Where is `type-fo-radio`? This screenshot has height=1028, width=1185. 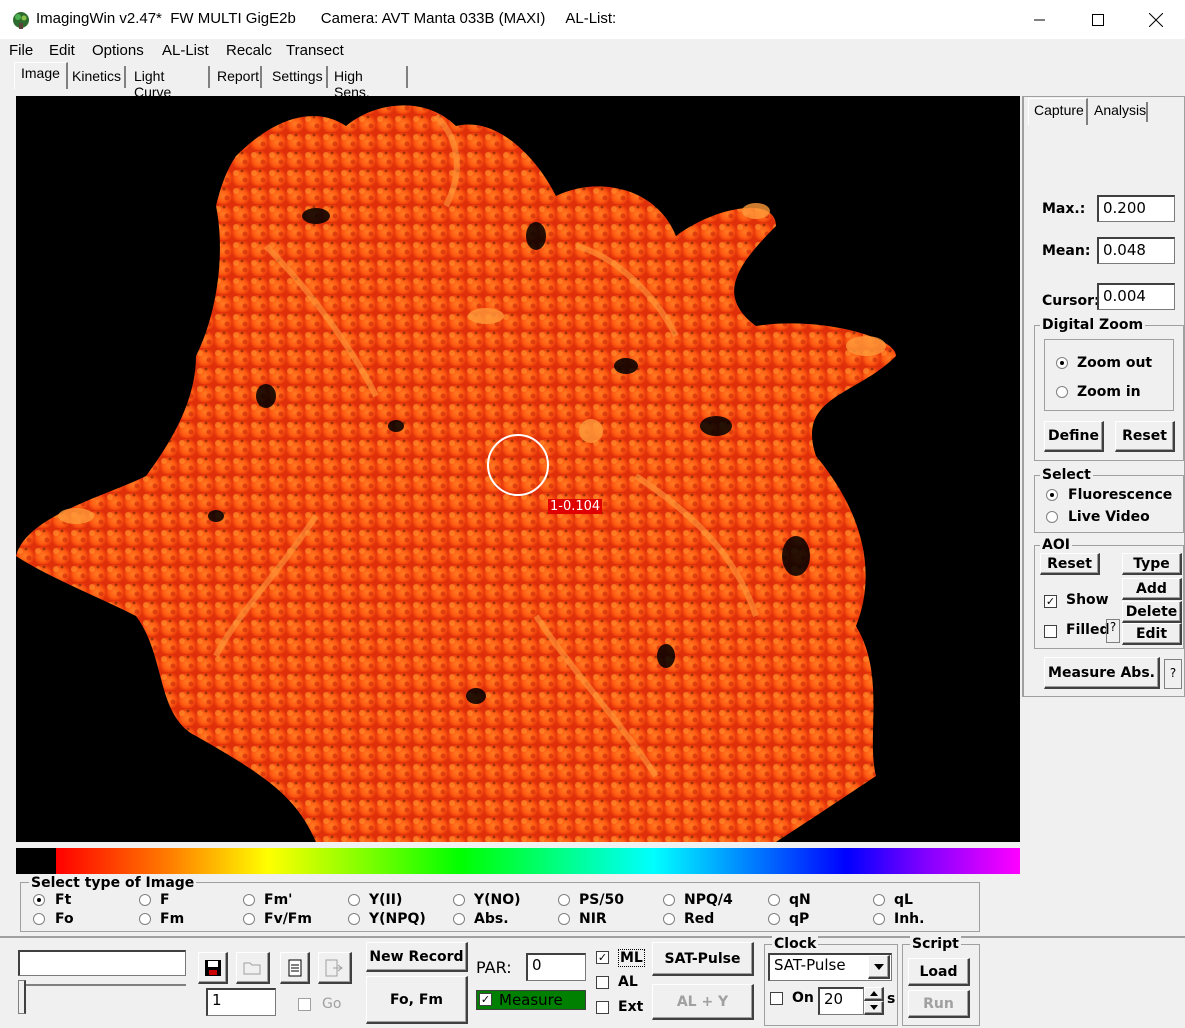 type-fo-radio is located at coordinates (39, 919).